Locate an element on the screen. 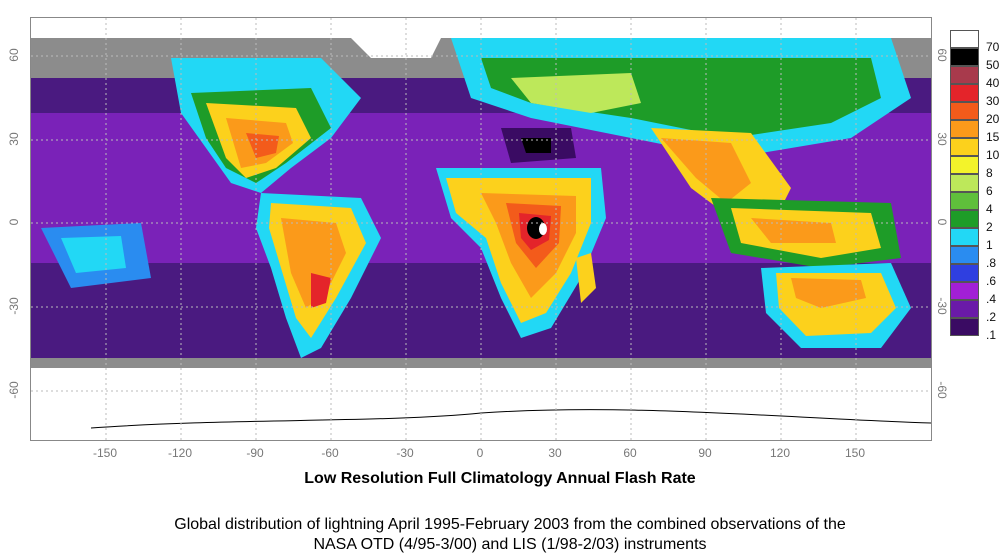  legend-label: 15 is located at coordinates (993, 137).